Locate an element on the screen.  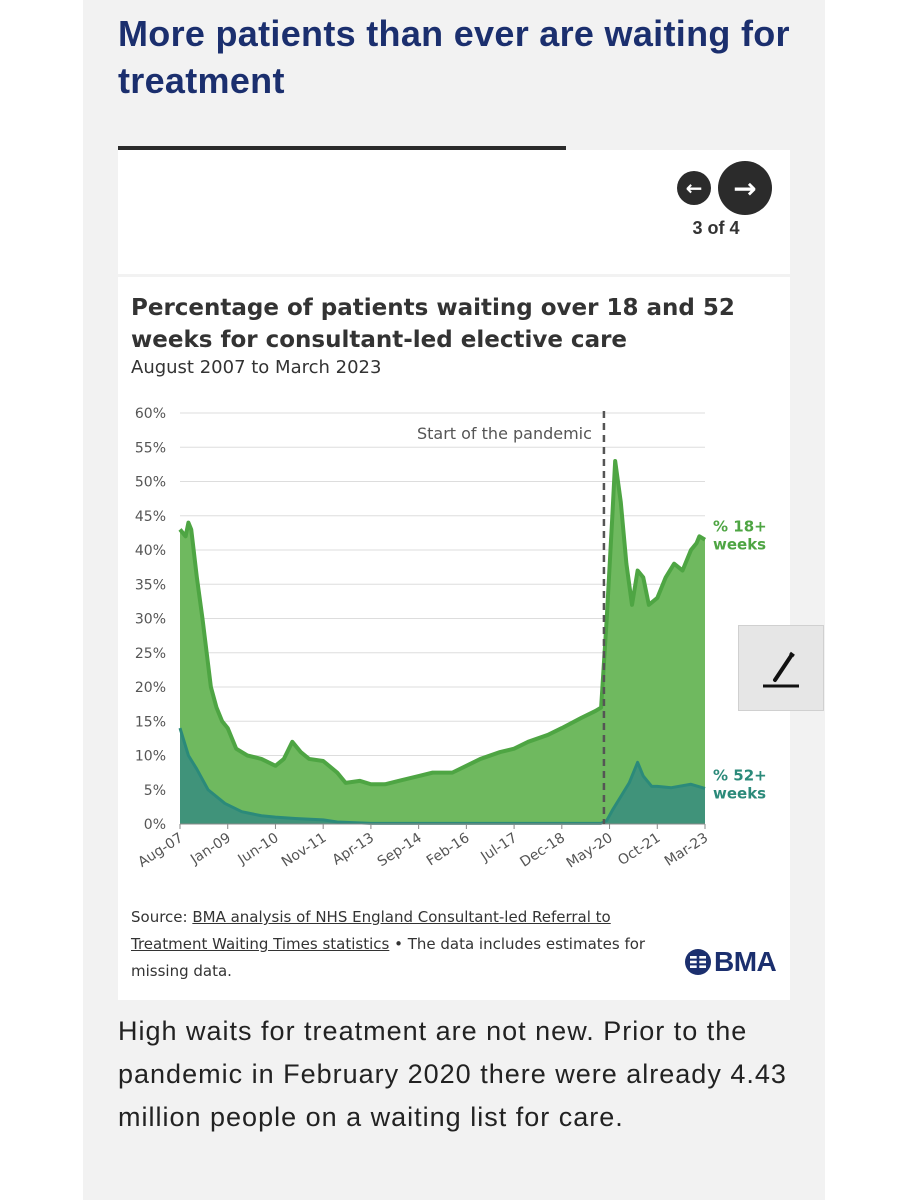
carousel-pager: 3 of 4 is located at coordinates (716, 228).